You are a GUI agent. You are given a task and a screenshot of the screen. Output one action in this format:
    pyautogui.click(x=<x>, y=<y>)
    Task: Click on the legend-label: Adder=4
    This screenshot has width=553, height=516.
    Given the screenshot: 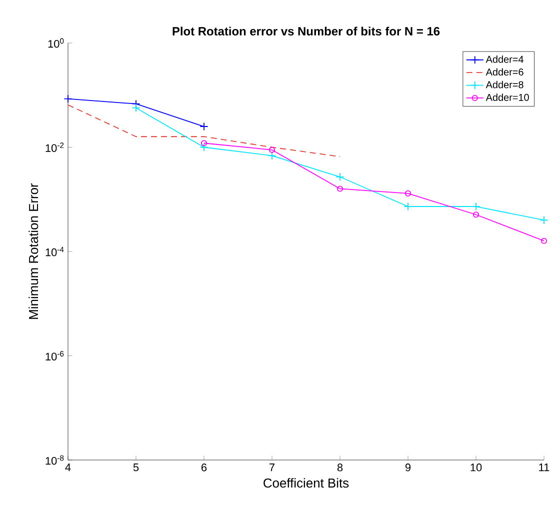 What is the action you would take?
    pyautogui.click(x=505, y=59)
    